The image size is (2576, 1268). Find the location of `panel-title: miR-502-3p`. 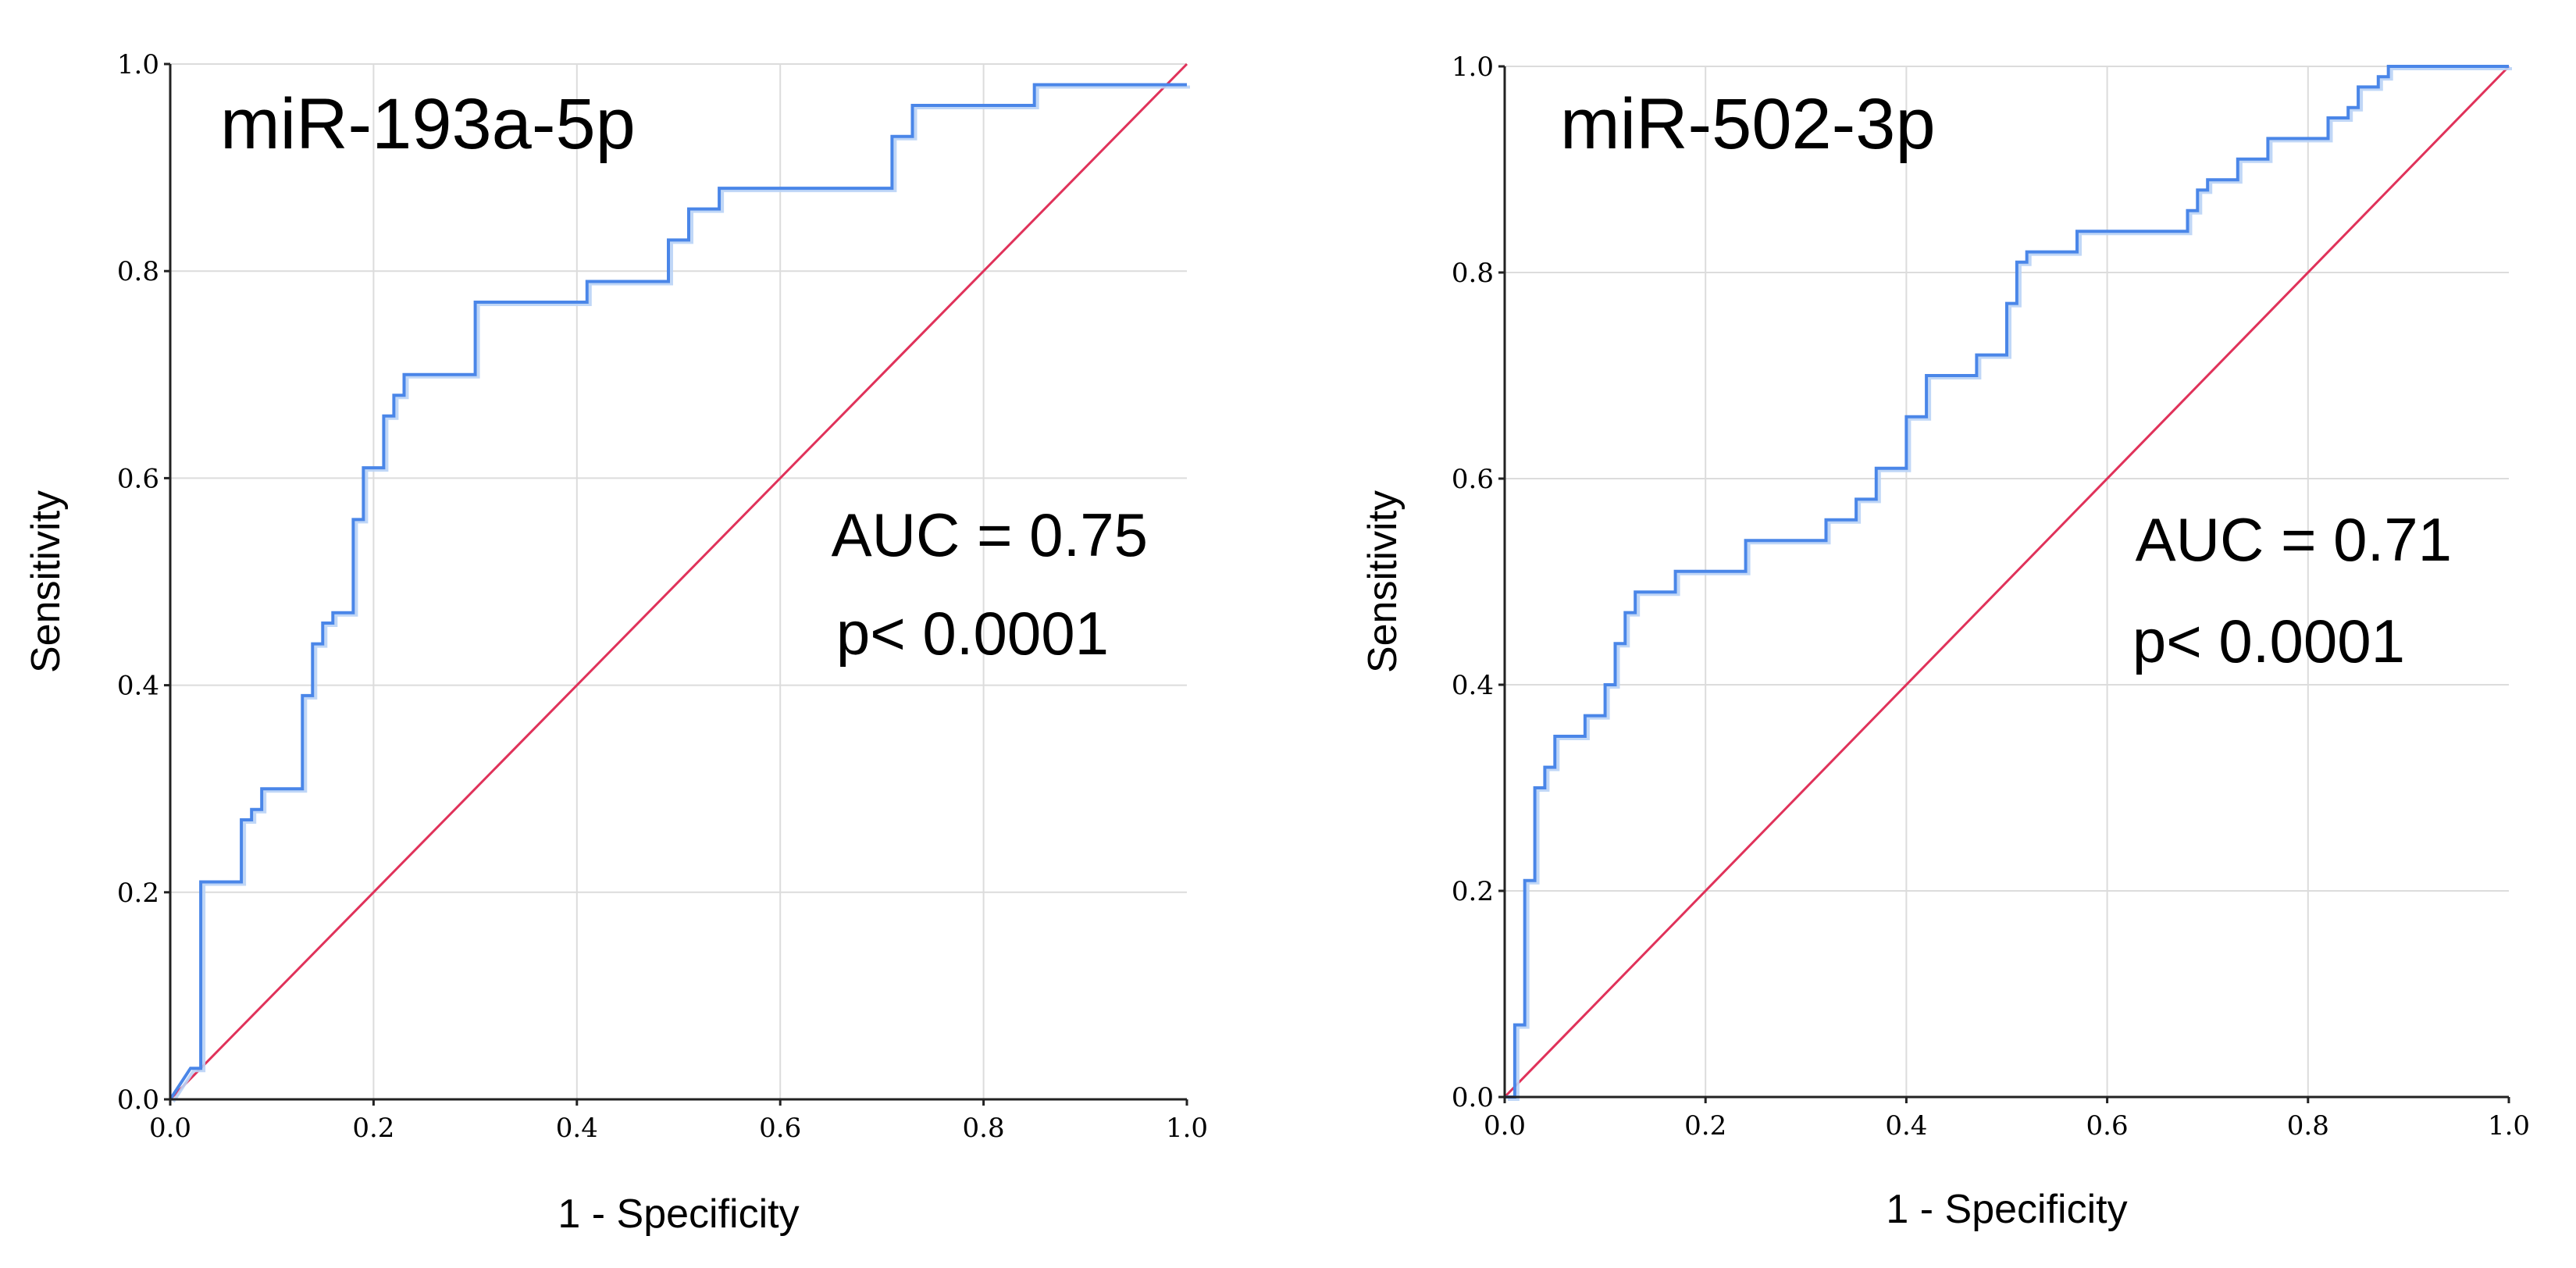

panel-title: miR-502-3p is located at coordinates (1748, 124).